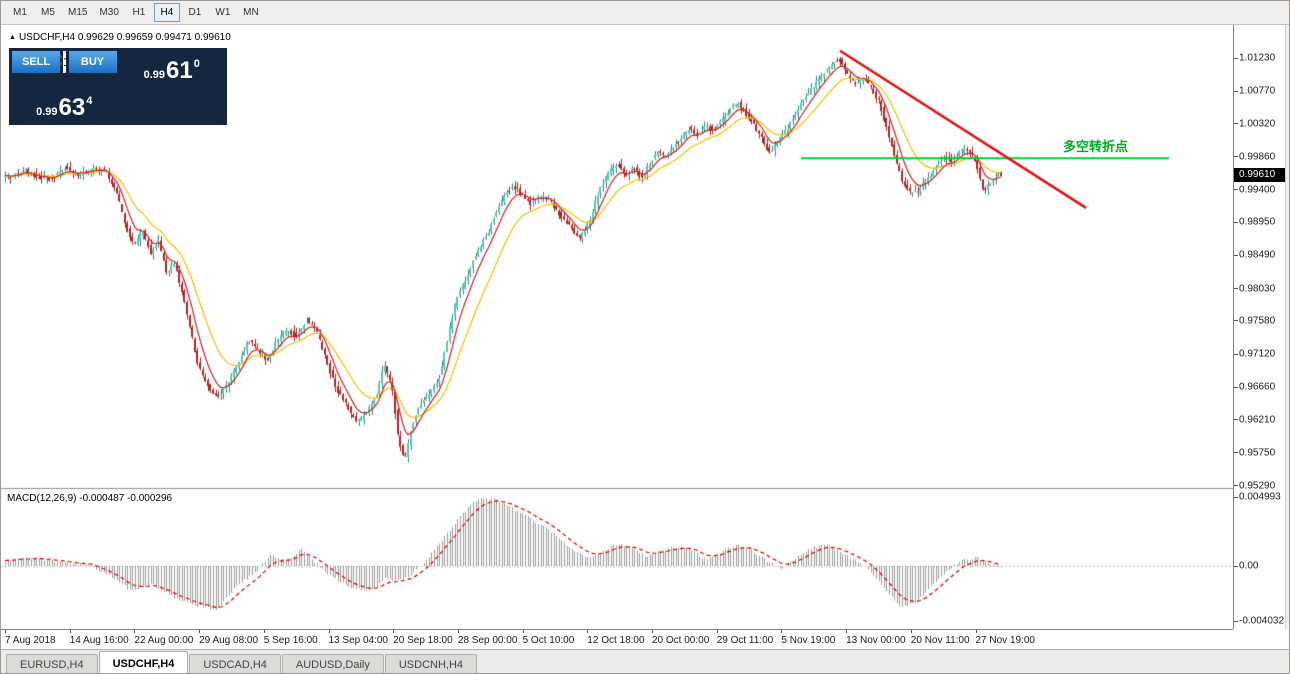 This screenshot has width=1290, height=674. What do you see at coordinates (143, 662) in the screenshot?
I see `chart-tab-usdchf-h4: USDCHF,H4` at bounding box center [143, 662].